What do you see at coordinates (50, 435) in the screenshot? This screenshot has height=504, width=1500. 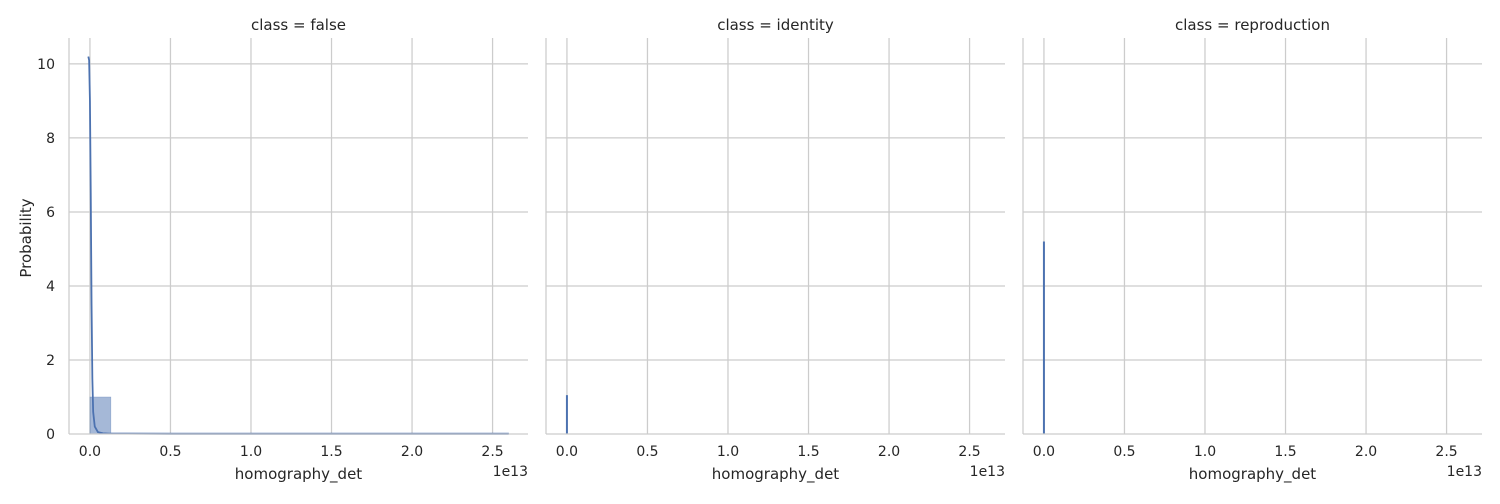 I see `y-tick-label: 0` at bounding box center [50, 435].